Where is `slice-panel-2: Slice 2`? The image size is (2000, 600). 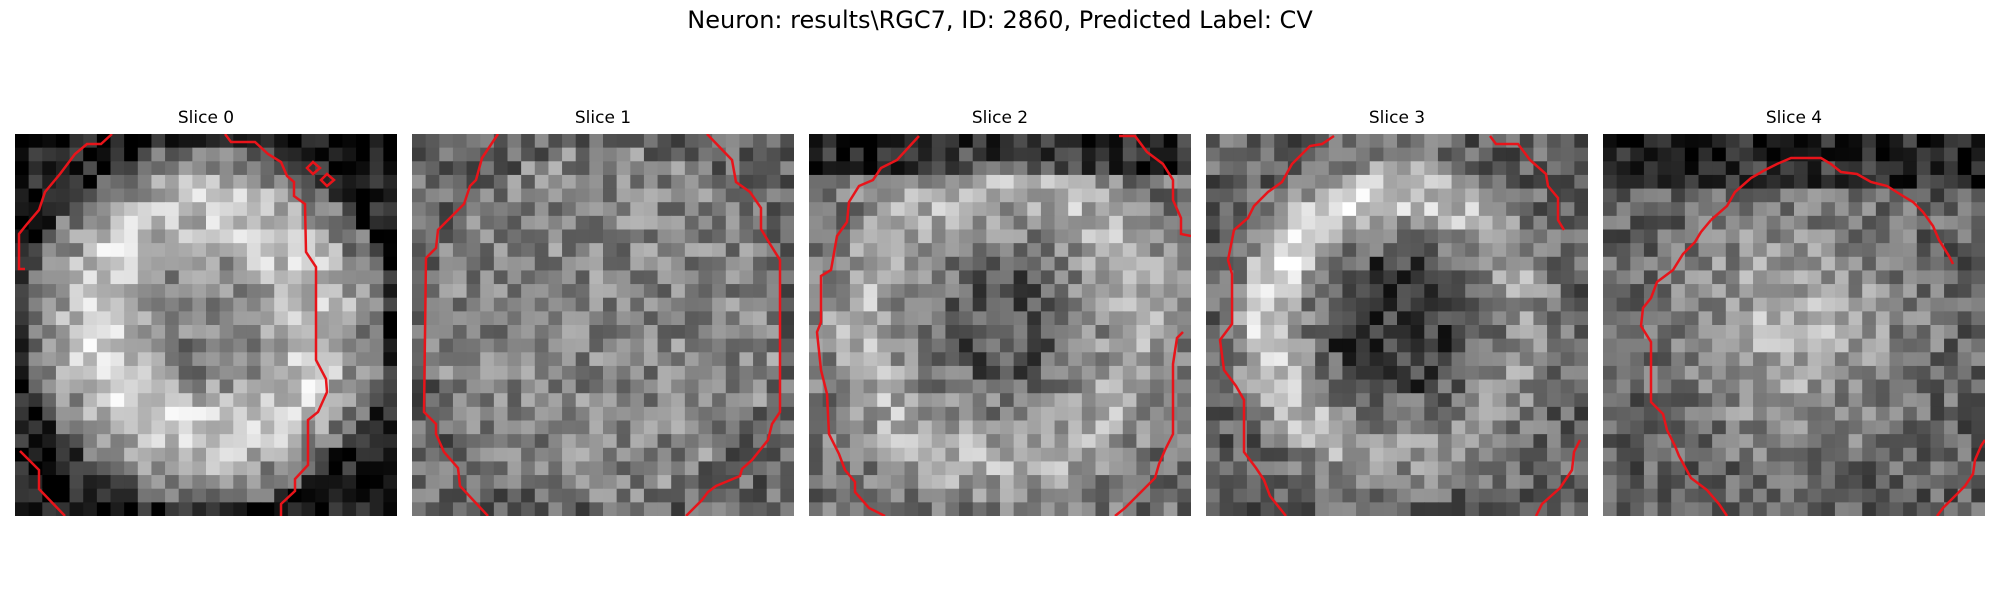
slice-panel-2: Slice 2 is located at coordinates (1000, 314).